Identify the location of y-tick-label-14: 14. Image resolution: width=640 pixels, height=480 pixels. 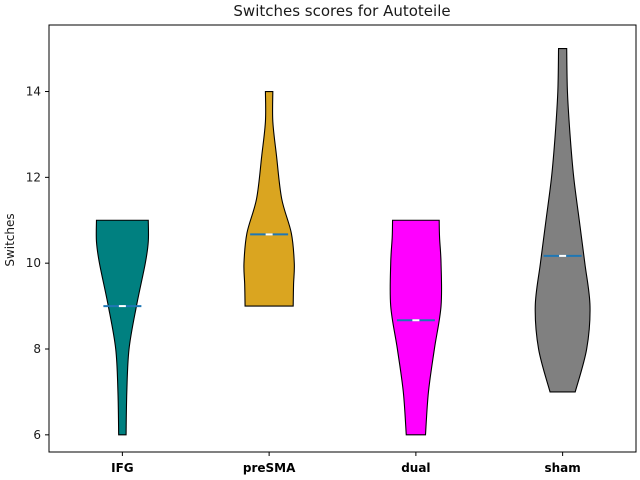
(33, 92).